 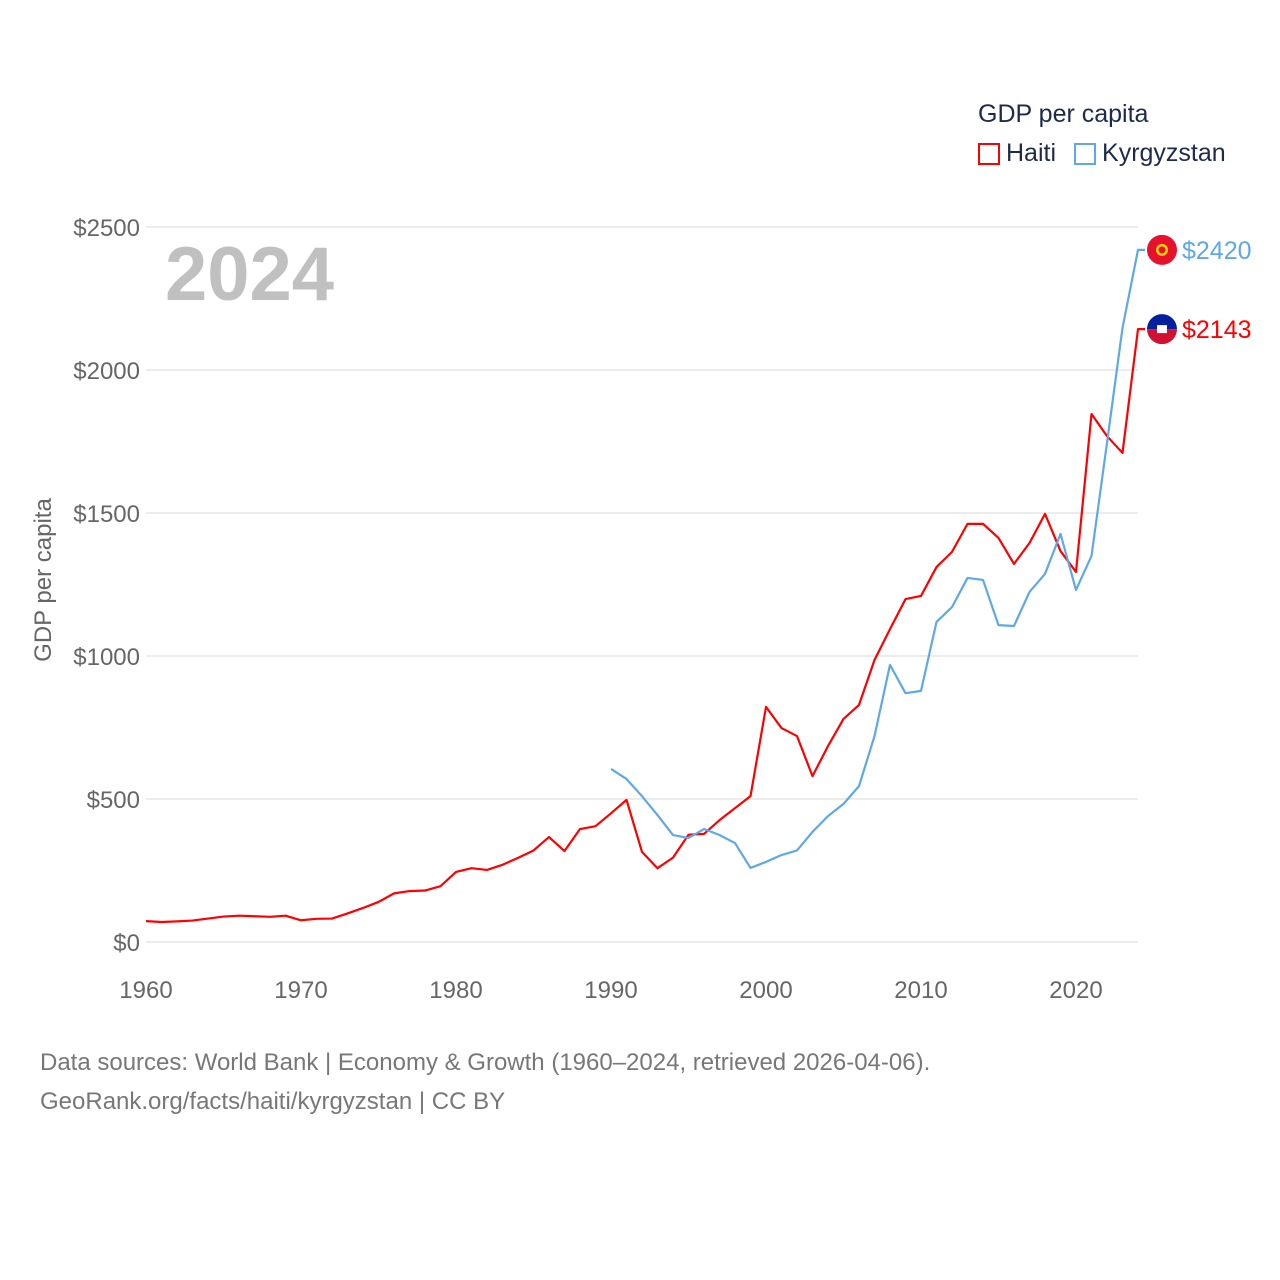 What do you see at coordinates (1031, 153) in the screenshot?
I see `legend-label-haiti: Haiti` at bounding box center [1031, 153].